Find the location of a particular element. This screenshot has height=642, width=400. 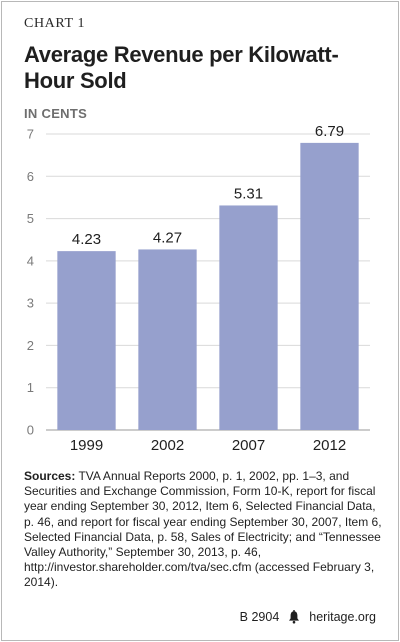

data-label: 4.27 is located at coordinates (167, 237).